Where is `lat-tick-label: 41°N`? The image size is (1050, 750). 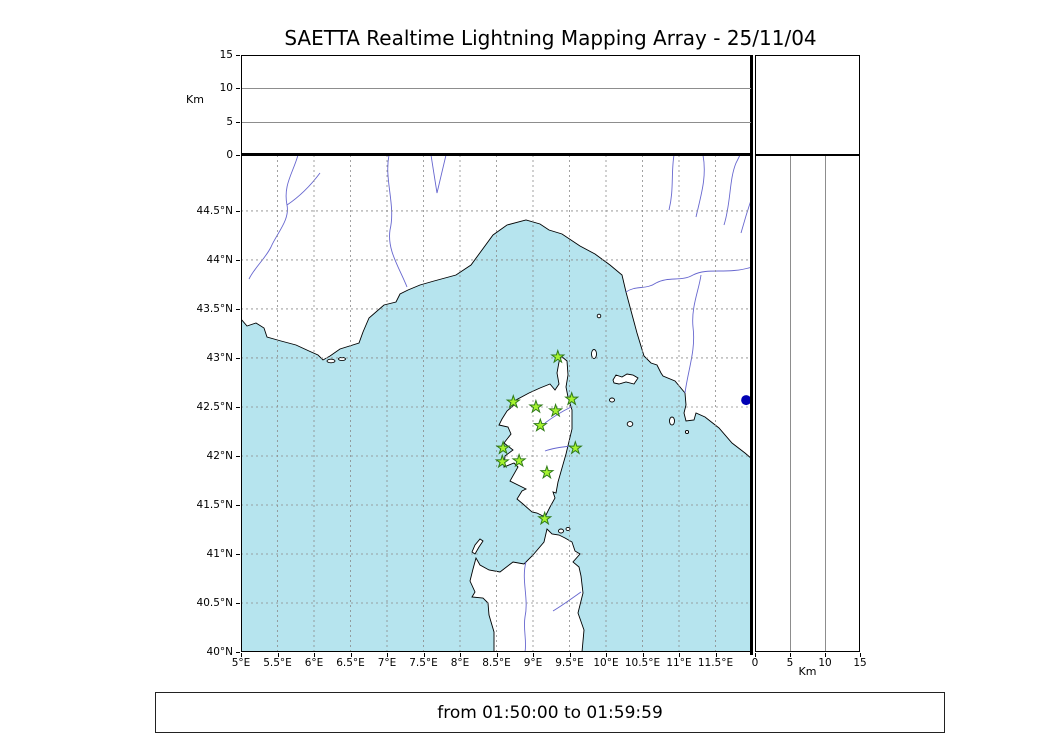 lat-tick-label: 41°N is located at coordinates (219, 553).